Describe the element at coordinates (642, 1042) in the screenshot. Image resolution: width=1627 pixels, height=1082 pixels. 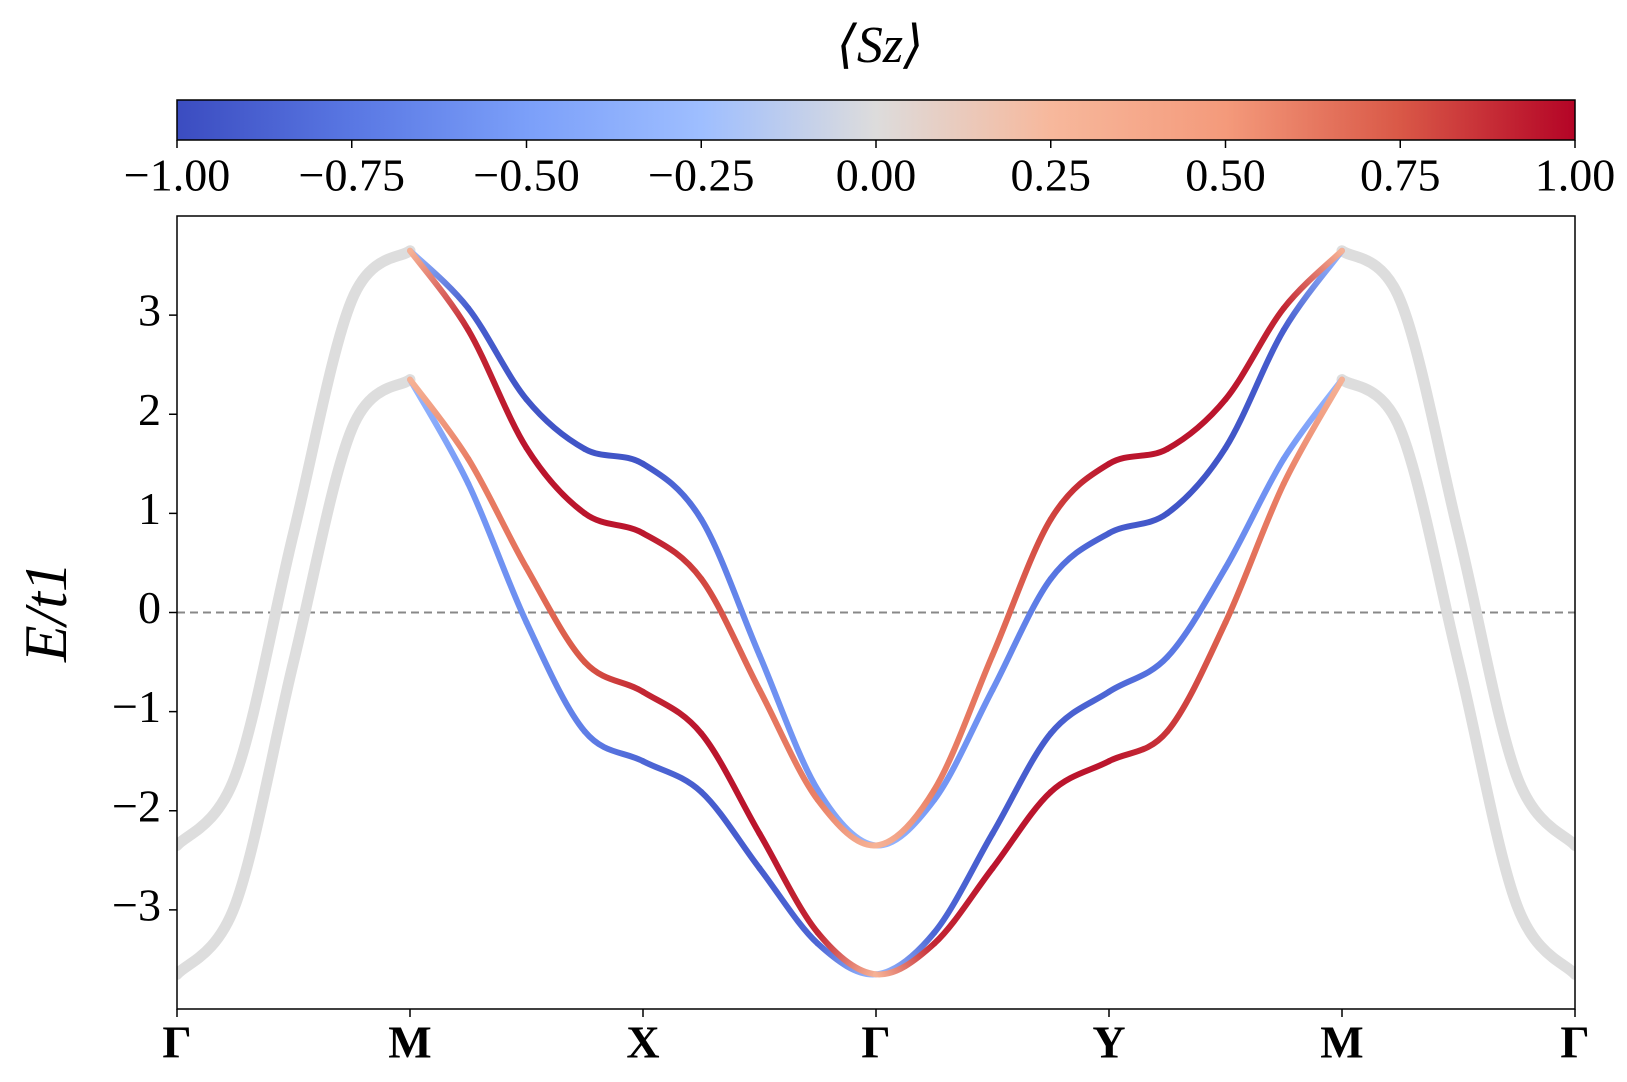
I see `x-tick-label: X` at that location.